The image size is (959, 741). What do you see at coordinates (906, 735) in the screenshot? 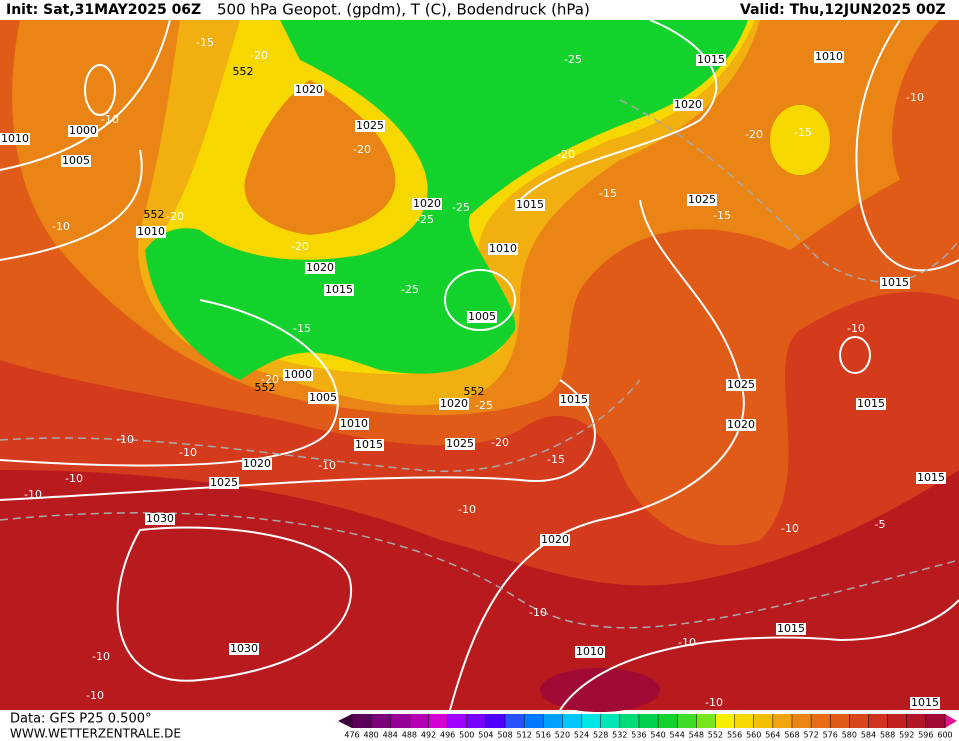
I see `colorbar-tick-label: 592` at bounding box center [906, 735].